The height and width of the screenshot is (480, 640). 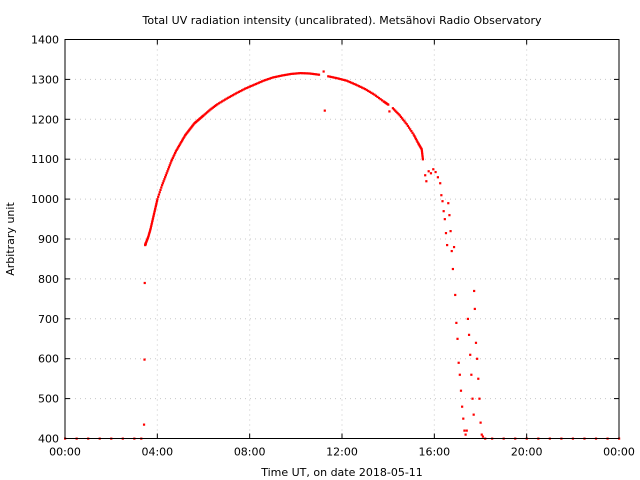 I want to click on x-tick-label: 04:00, so click(x=157, y=452).